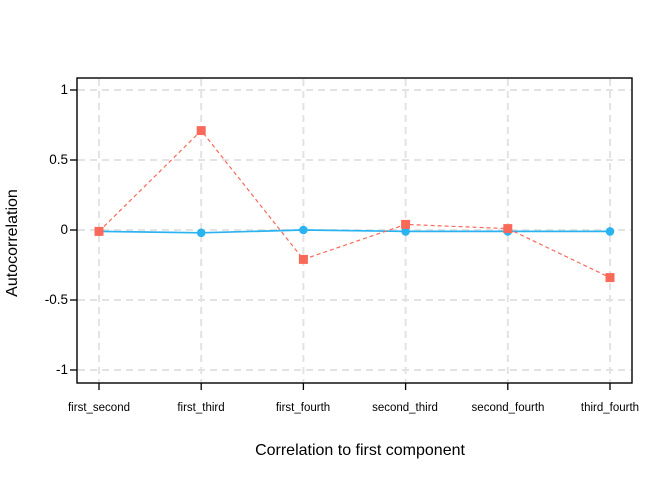 Image resolution: width=672 pixels, height=480 pixels. I want to click on y-tick-label-n0-5: -0.5, so click(56, 299).